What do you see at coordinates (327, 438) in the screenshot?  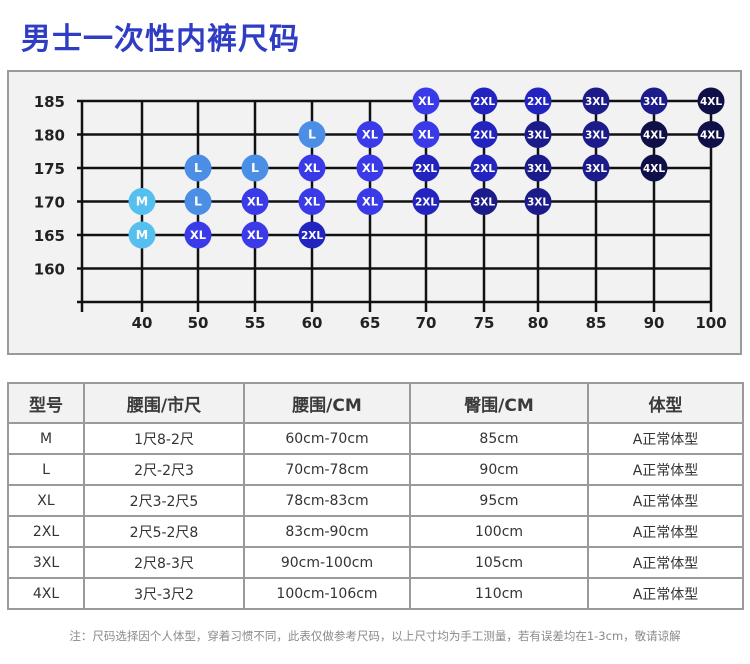 I see `cell-waist-cm: 60cm-70cm` at bounding box center [327, 438].